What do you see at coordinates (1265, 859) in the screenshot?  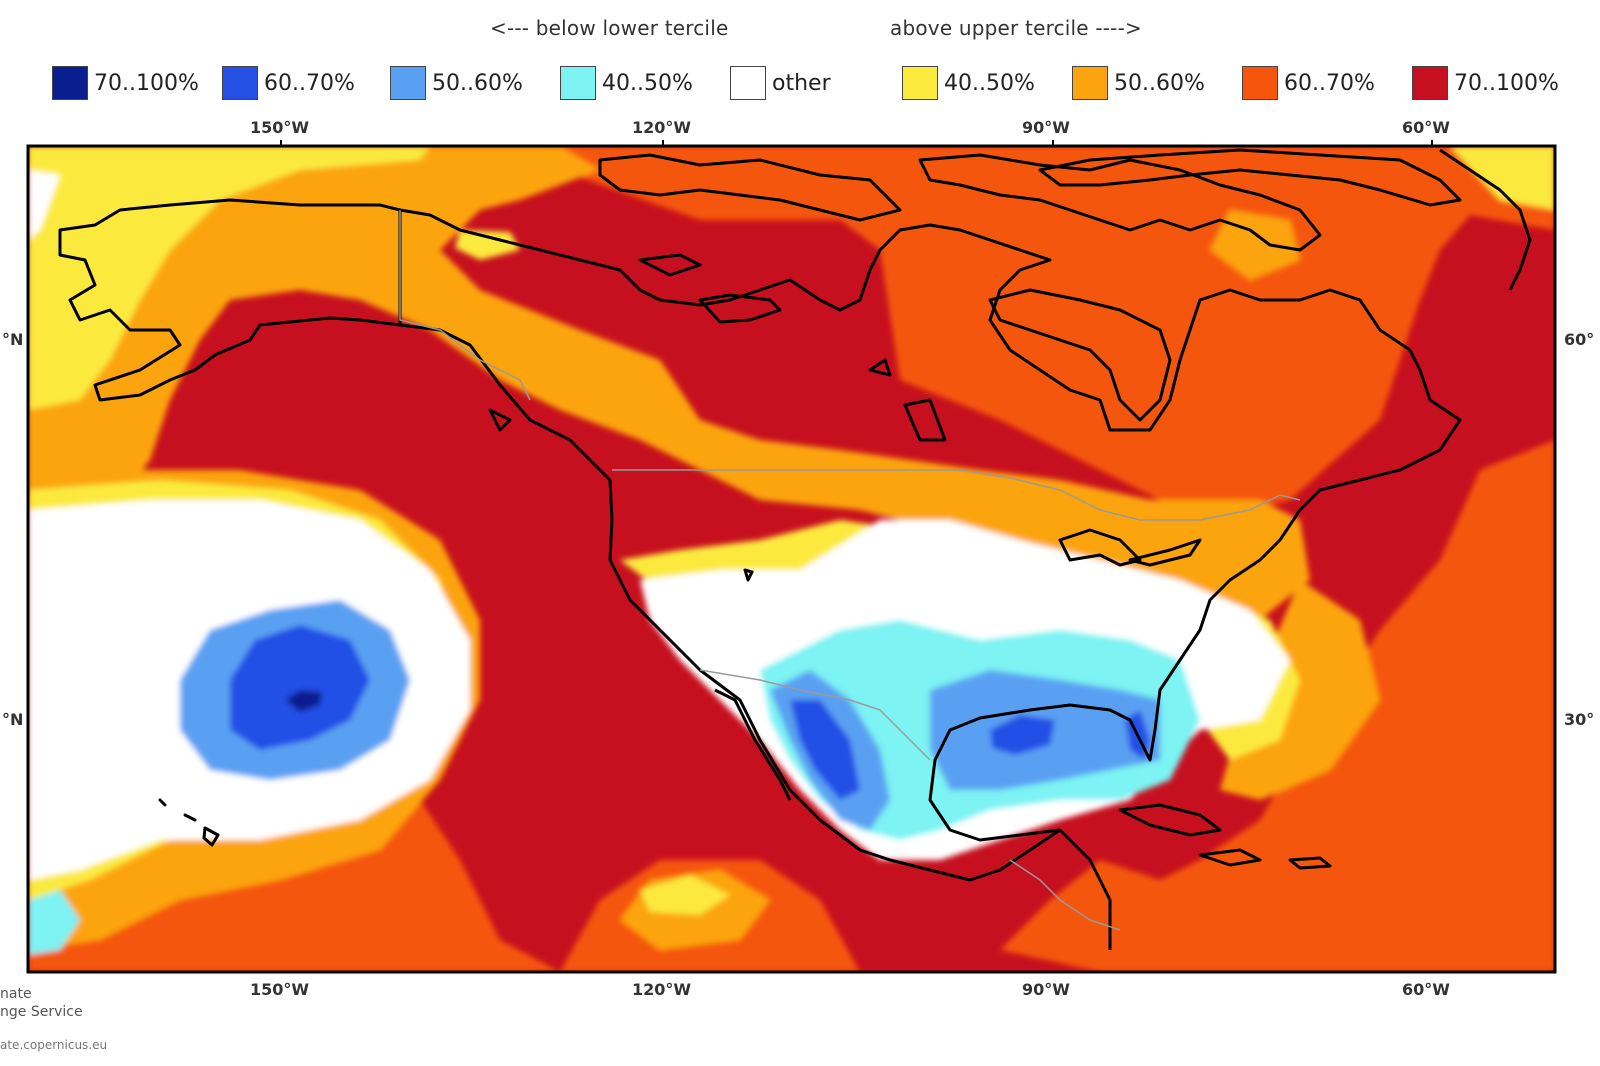 I see `caribbean-islands-coastline` at bounding box center [1265, 859].